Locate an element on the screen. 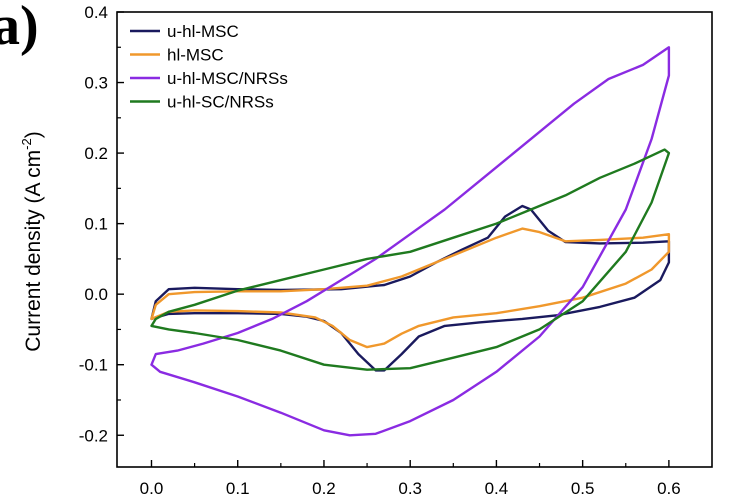 The height and width of the screenshot is (504, 731). x-tick-label: 0.6 is located at coordinates (669, 488).